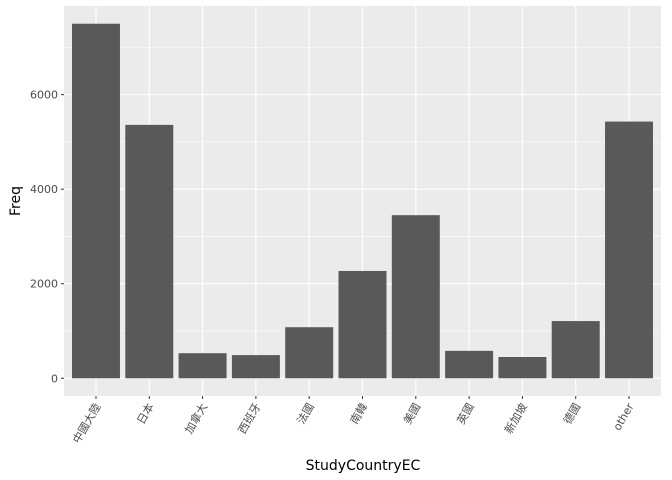  What do you see at coordinates (86, 423) in the screenshot?
I see `x-tick-label: 中國大陸` at bounding box center [86, 423].